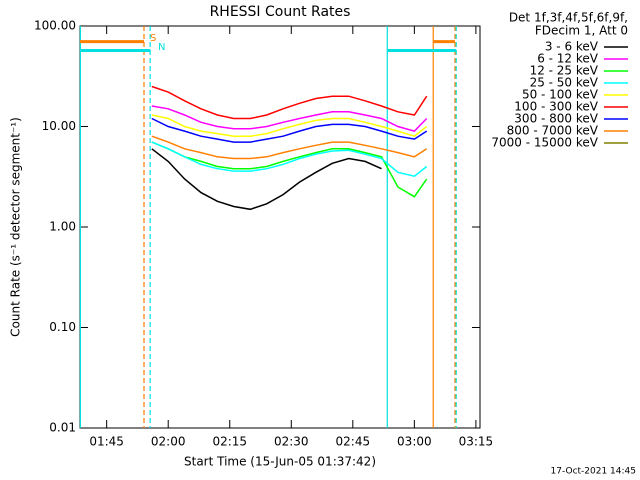 This screenshot has width=640, height=480. I want to click on legend-label: 50 - 100 keV, so click(560, 95).